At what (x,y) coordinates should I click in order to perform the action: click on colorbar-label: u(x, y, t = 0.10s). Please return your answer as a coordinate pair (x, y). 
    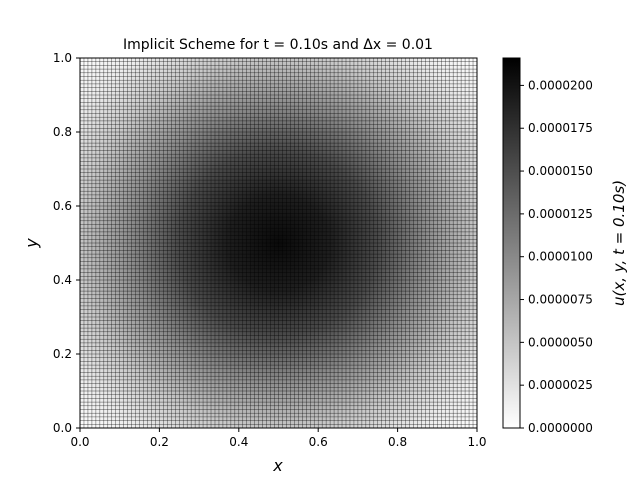
    Looking at the image, I should click on (619, 243).